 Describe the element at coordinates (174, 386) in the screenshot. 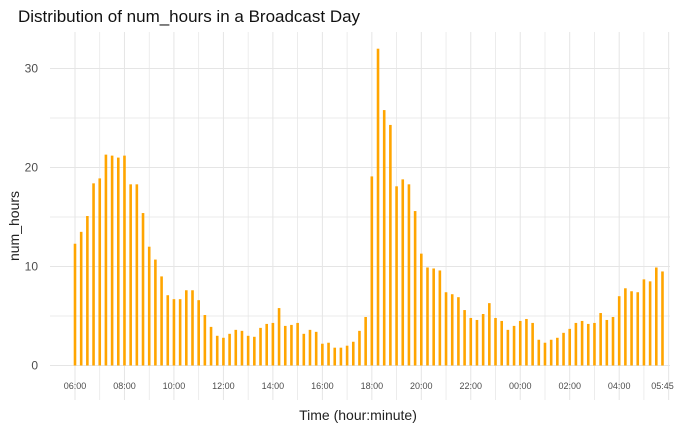

I see `x-tick-label: 10:00` at that location.